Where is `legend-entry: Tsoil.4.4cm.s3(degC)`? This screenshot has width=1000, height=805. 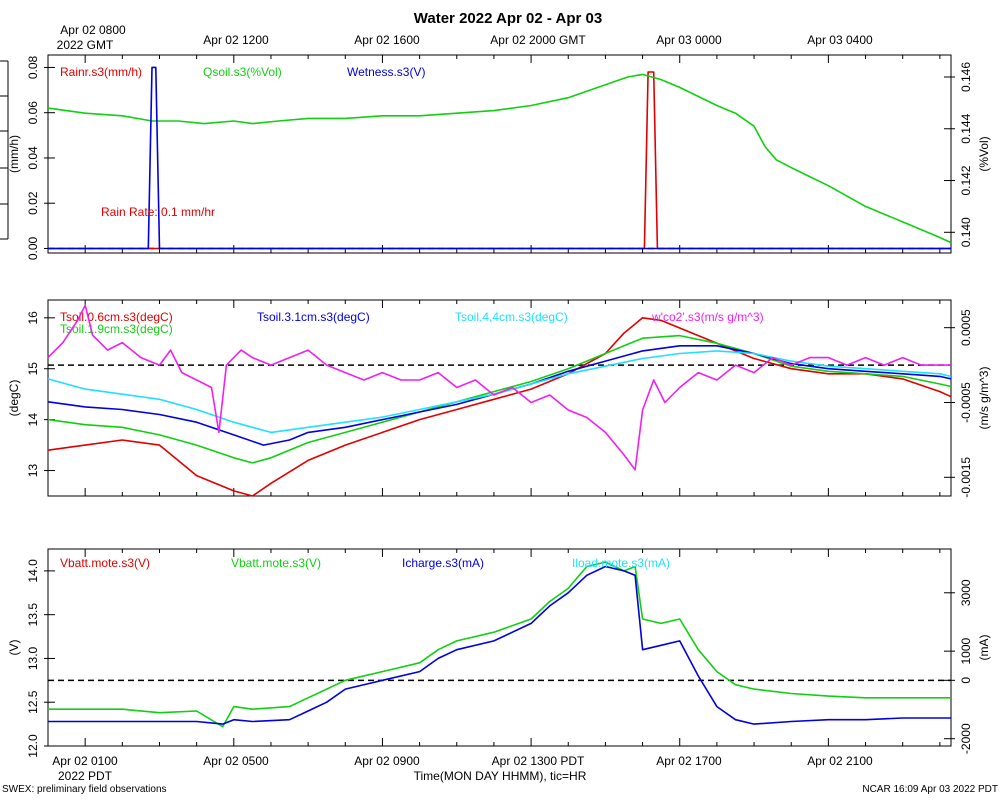
legend-entry: Tsoil.4.4cm.s3(degC) is located at coordinates (511, 317).